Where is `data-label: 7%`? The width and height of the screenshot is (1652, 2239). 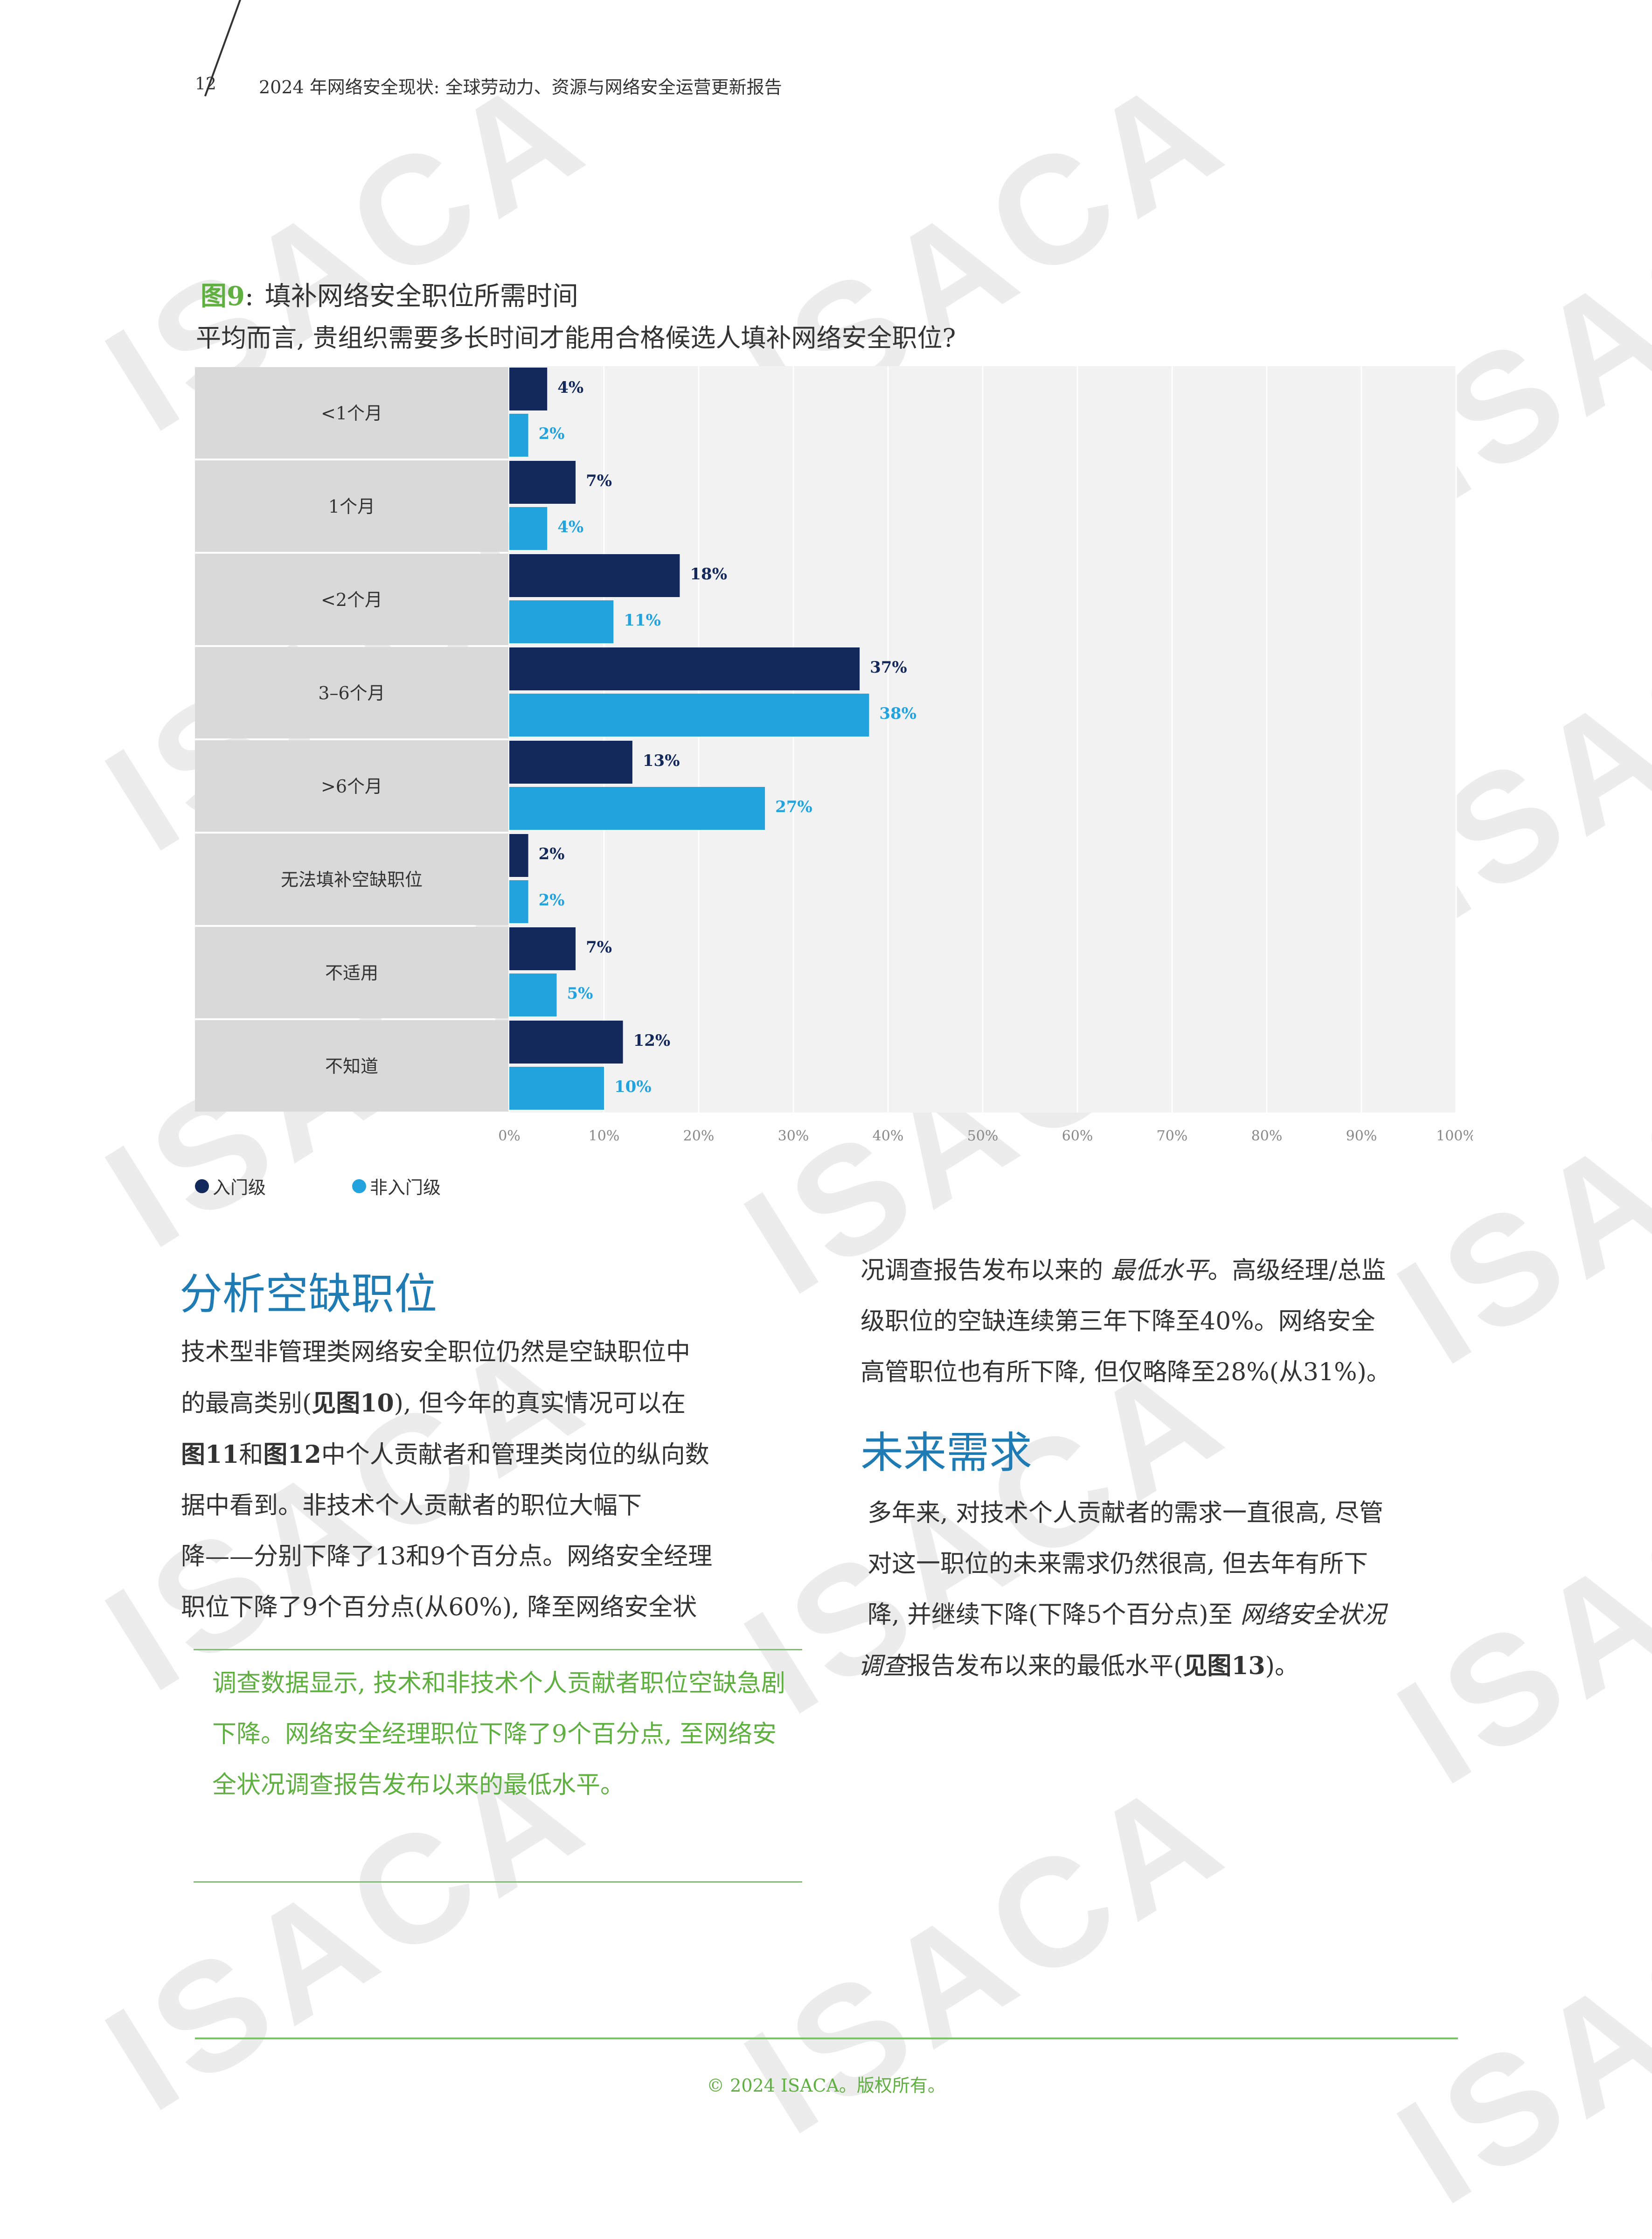
data-label: 7% is located at coordinates (599, 947).